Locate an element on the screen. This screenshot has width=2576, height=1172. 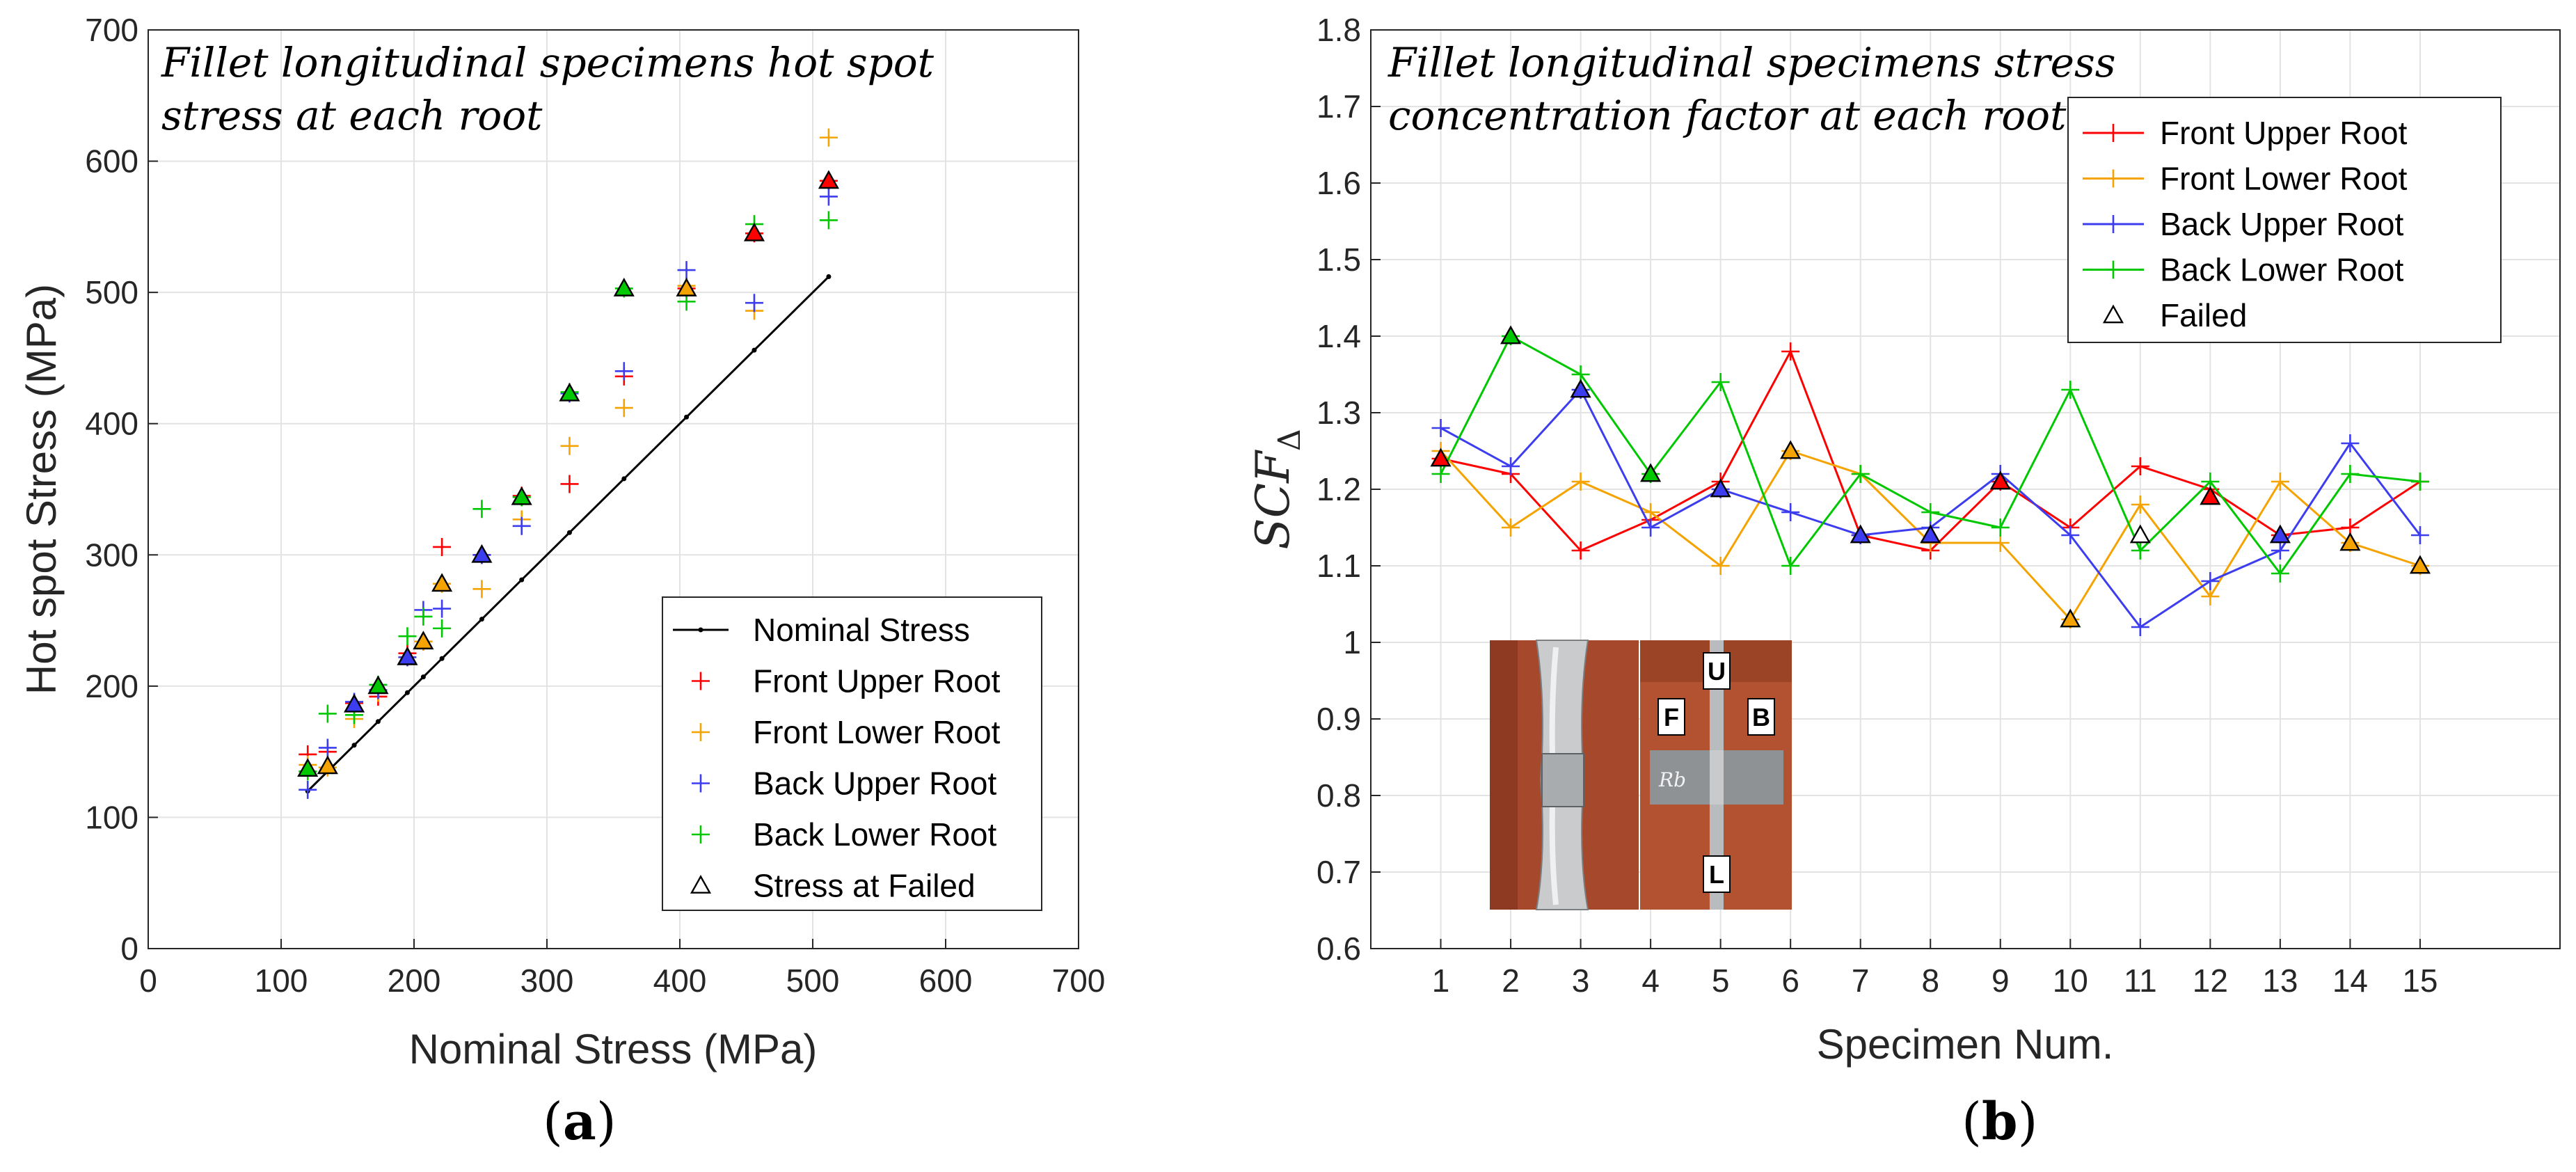
chart-b-xtick-label: 12 is located at coordinates (2210, 981).